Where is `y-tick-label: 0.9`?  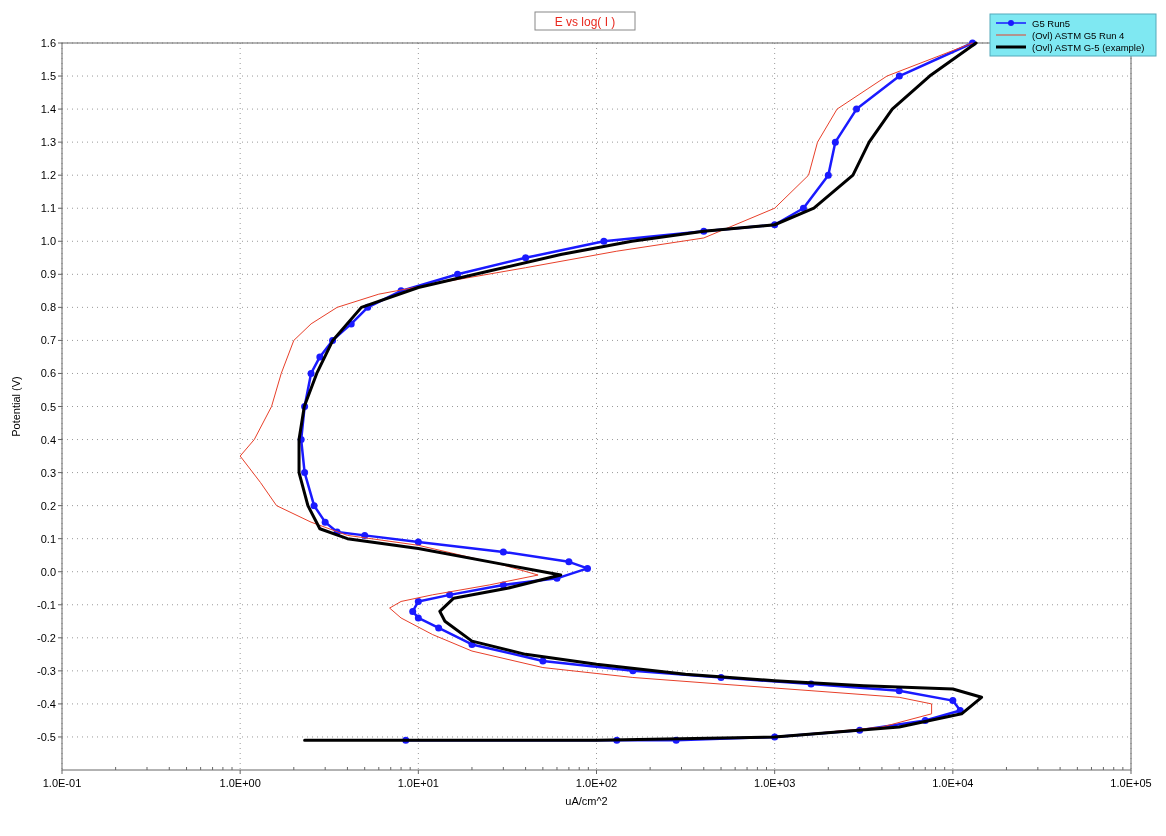
y-tick-label: 0.9 is located at coordinates (48, 274).